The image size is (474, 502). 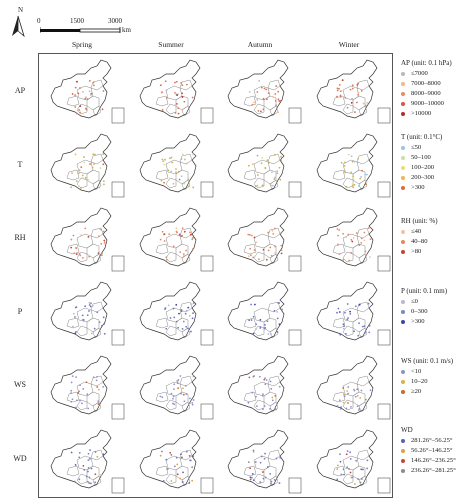 What do you see at coordinates (176, 461) in the screenshot?
I see `map-panel-wd-summer` at bounding box center [176, 461].